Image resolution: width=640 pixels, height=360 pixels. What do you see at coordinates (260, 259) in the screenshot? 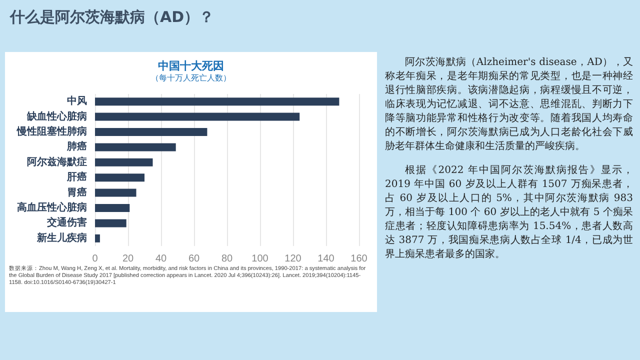
I see `x-tick-label: 100` at bounding box center [260, 259].